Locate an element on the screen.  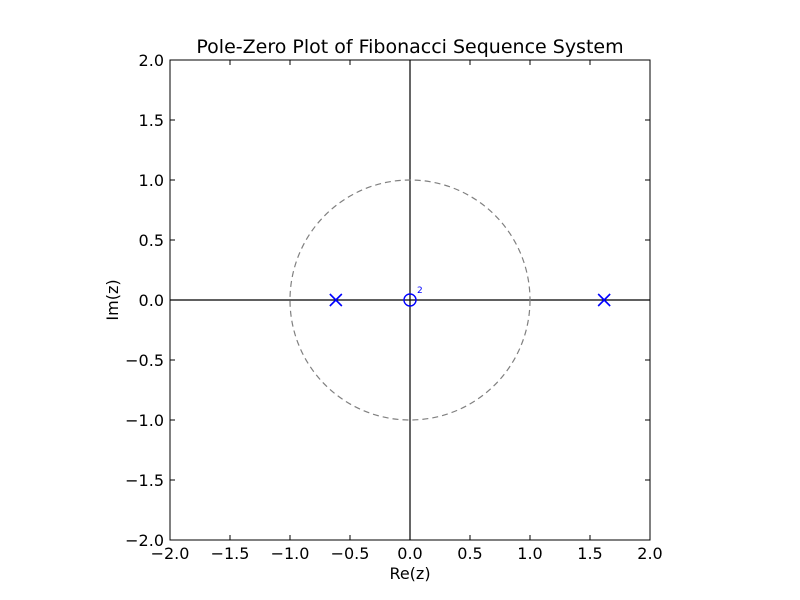
y-tick-label: 1.5 is located at coordinates (151, 120).